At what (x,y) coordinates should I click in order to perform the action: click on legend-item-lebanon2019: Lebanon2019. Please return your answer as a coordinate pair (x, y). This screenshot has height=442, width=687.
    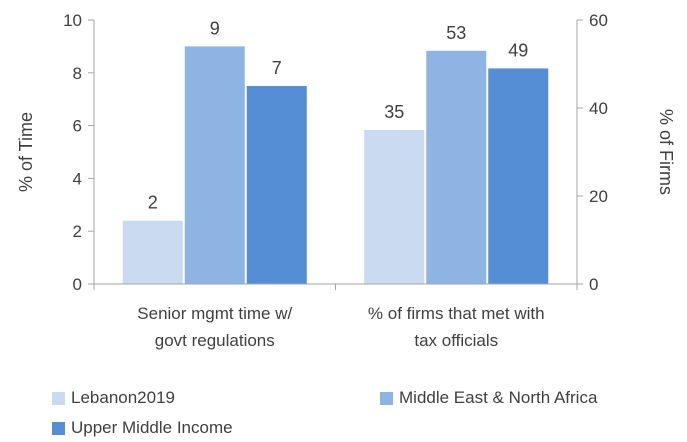
    Looking at the image, I should click on (113, 398).